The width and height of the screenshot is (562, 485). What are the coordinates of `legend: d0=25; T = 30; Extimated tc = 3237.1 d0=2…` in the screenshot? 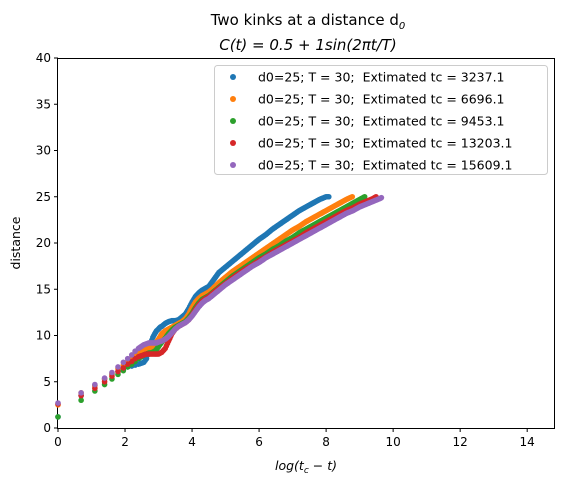 It's located at (381, 120).